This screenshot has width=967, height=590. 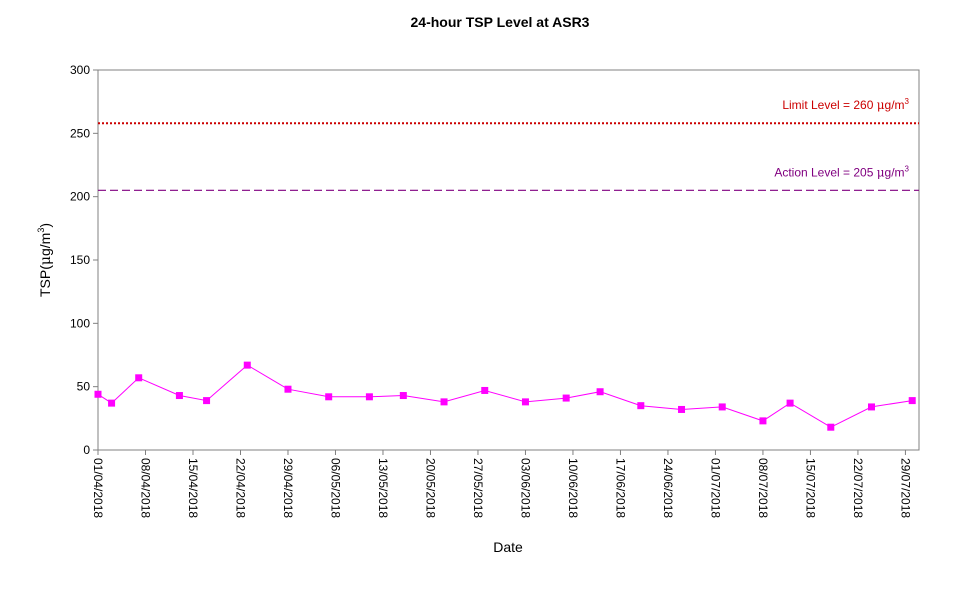 What do you see at coordinates (829, 105) in the screenshot?
I see `reference-label-label: Limit Level = 260` at bounding box center [829, 105].